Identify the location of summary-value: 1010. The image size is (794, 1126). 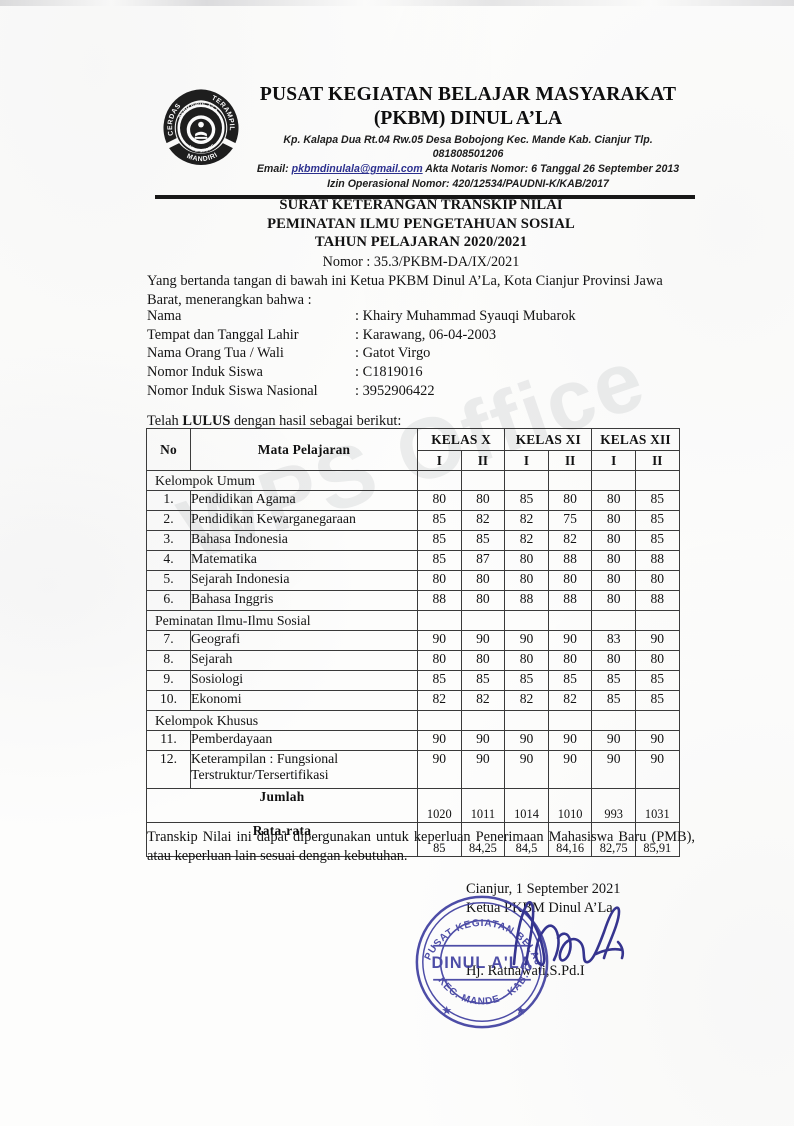
(570, 805).